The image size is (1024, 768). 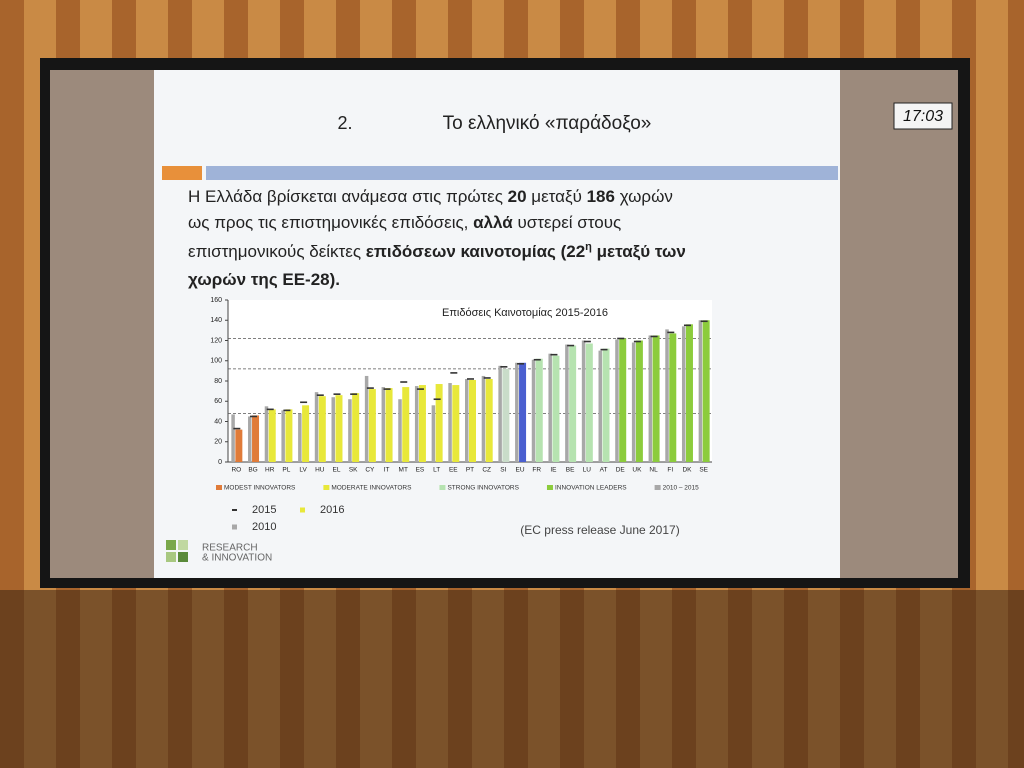 I want to click on paragraph-line: χωρών της ΕΕ-28)., so click(x=264, y=279).